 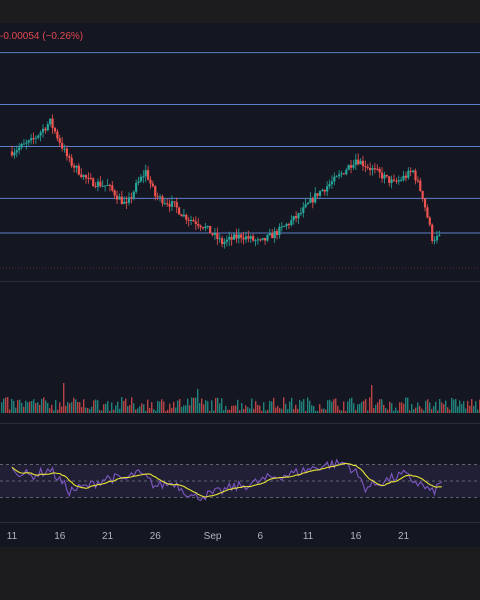 I want to click on time-axis-tick-label: 11, so click(x=12, y=536).